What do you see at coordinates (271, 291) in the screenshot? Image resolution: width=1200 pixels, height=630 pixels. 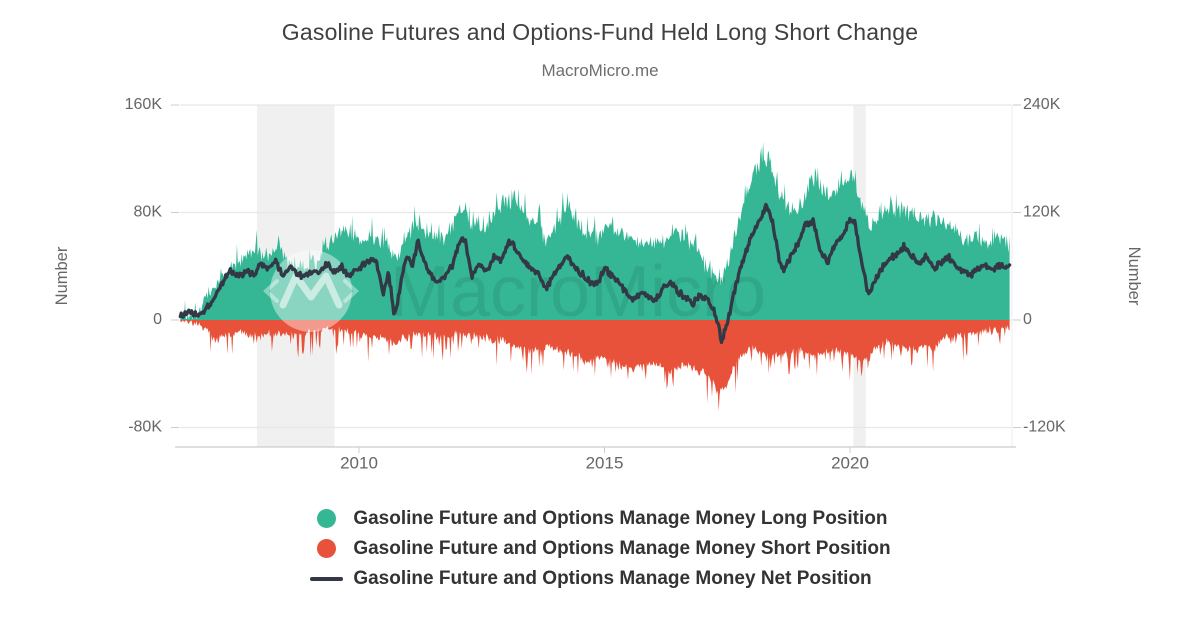 I see `watermark-logo-left-chevron-icon` at bounding box center [271, 291].